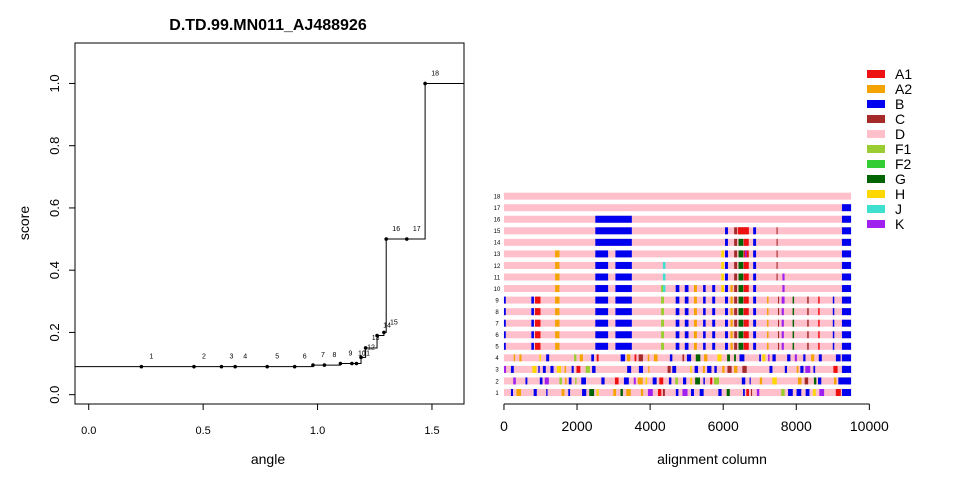 The height and width of the screenshot is (480, 960). What do you see at coordinates (394, 322) in the screenshot?
I see `score-point-label: 15` at bounding box center [394, 322].